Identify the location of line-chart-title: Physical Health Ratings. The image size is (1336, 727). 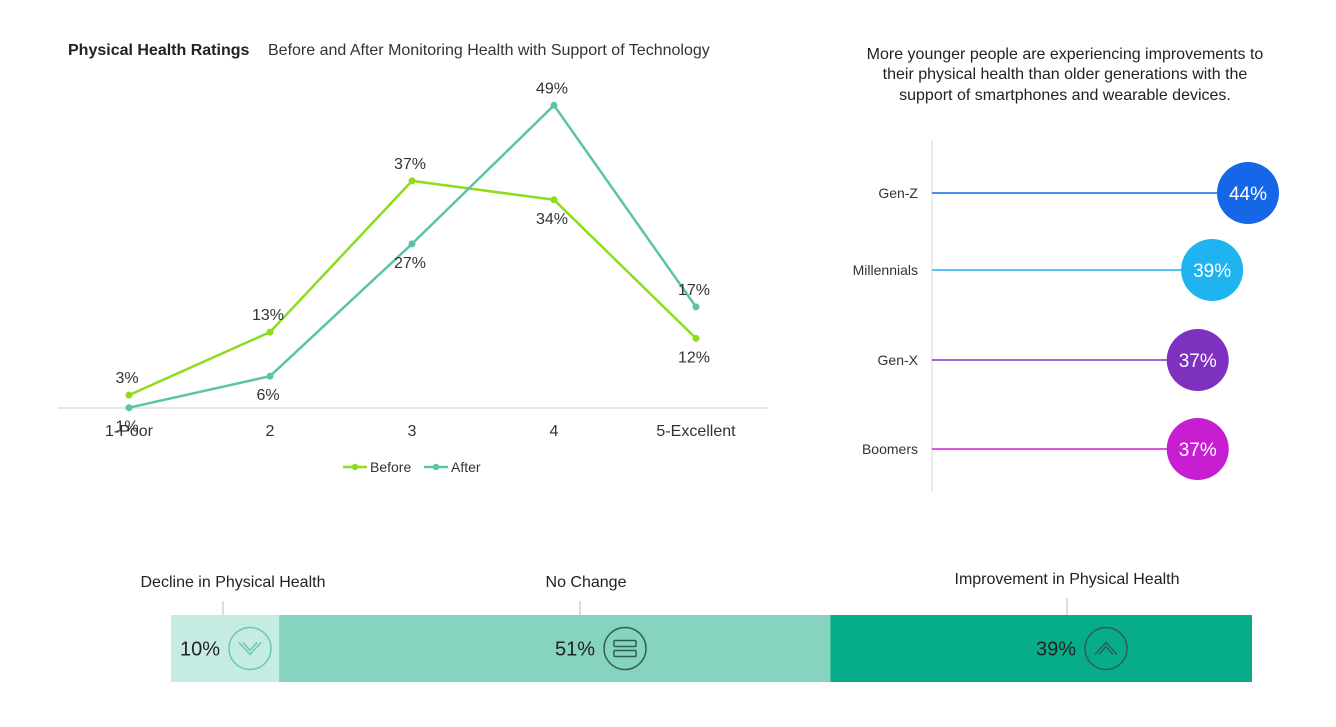
(158, 50).